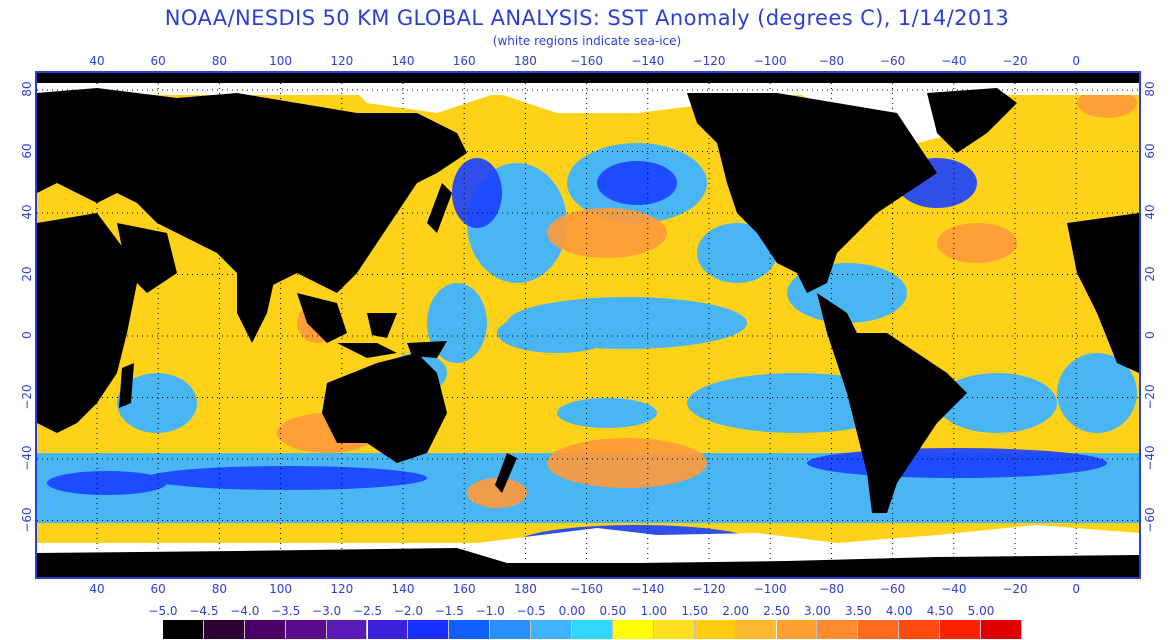 Image resolution: width=1174 pixels, height=640 pixels. I want to click on colorbar-label: −1.0, so click(490, 611).